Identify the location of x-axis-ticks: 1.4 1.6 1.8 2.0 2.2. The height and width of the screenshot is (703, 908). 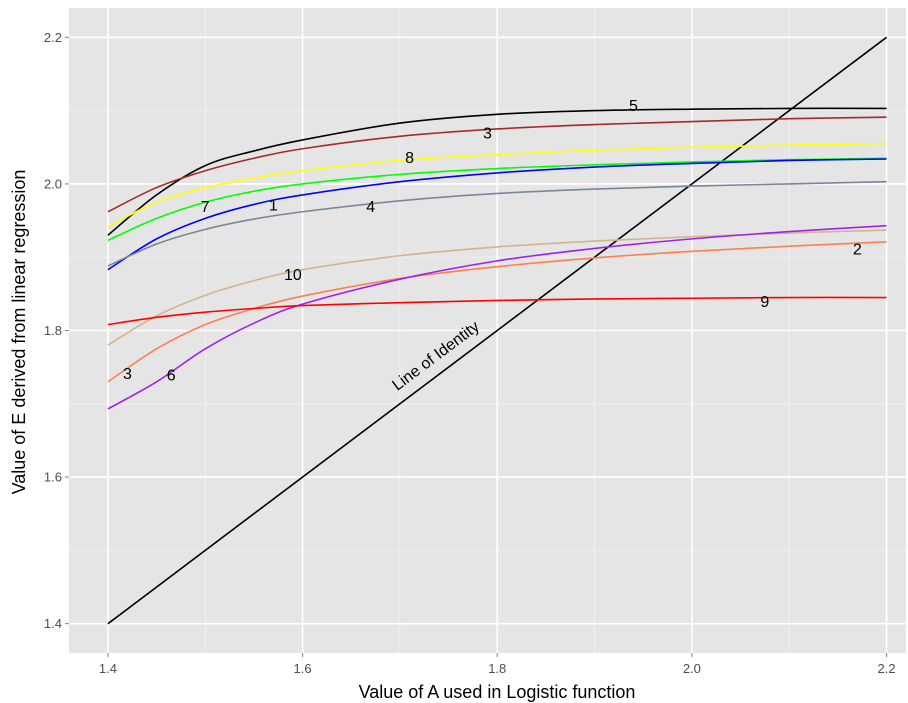
(497, 664).